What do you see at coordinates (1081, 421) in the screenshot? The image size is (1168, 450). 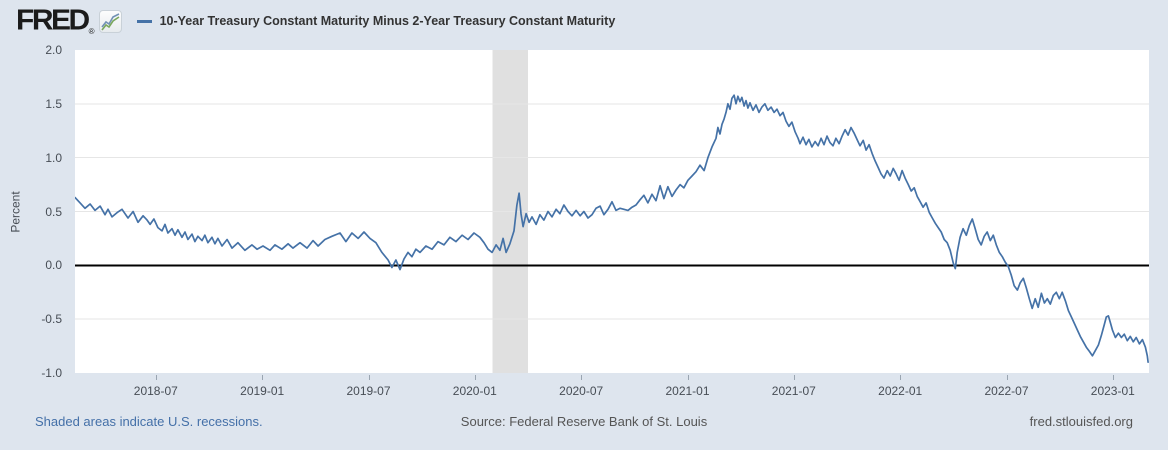 I see `fred-site-link: fred.stlouisfed.org` at bounding box center [1081, 421].